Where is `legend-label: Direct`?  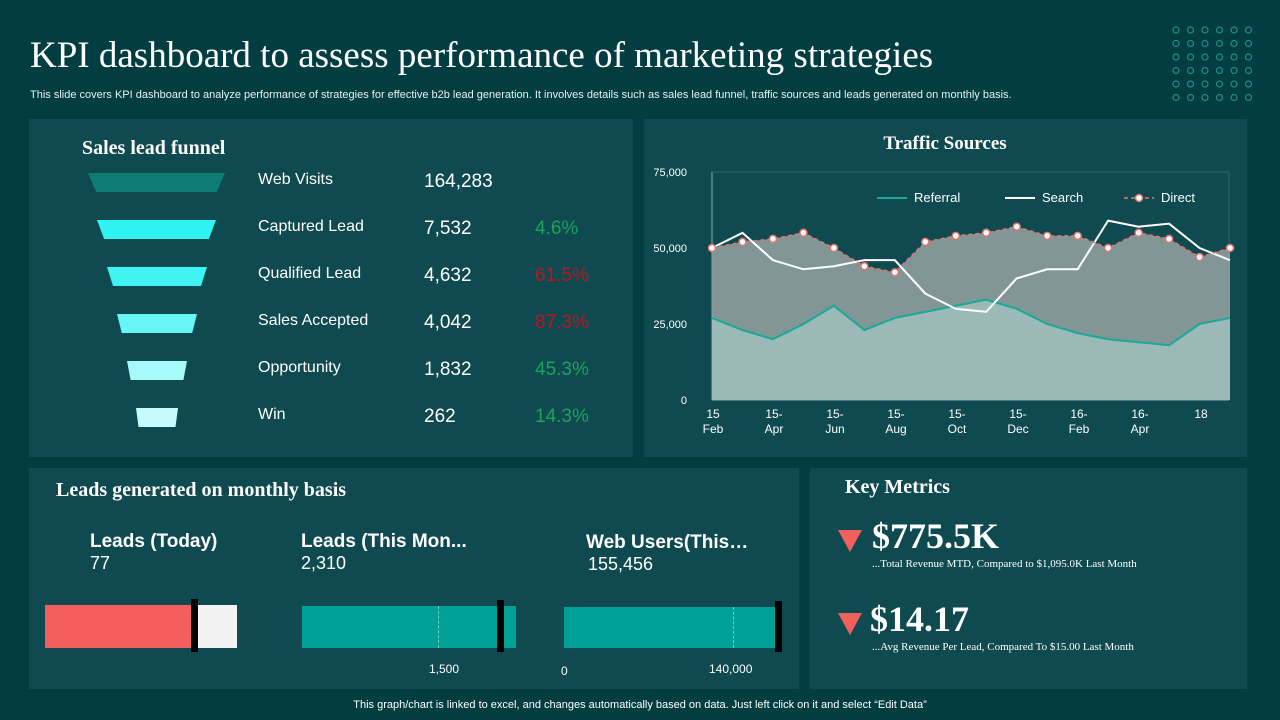 legend-label: Direct is located at coordinates (1178, 197).